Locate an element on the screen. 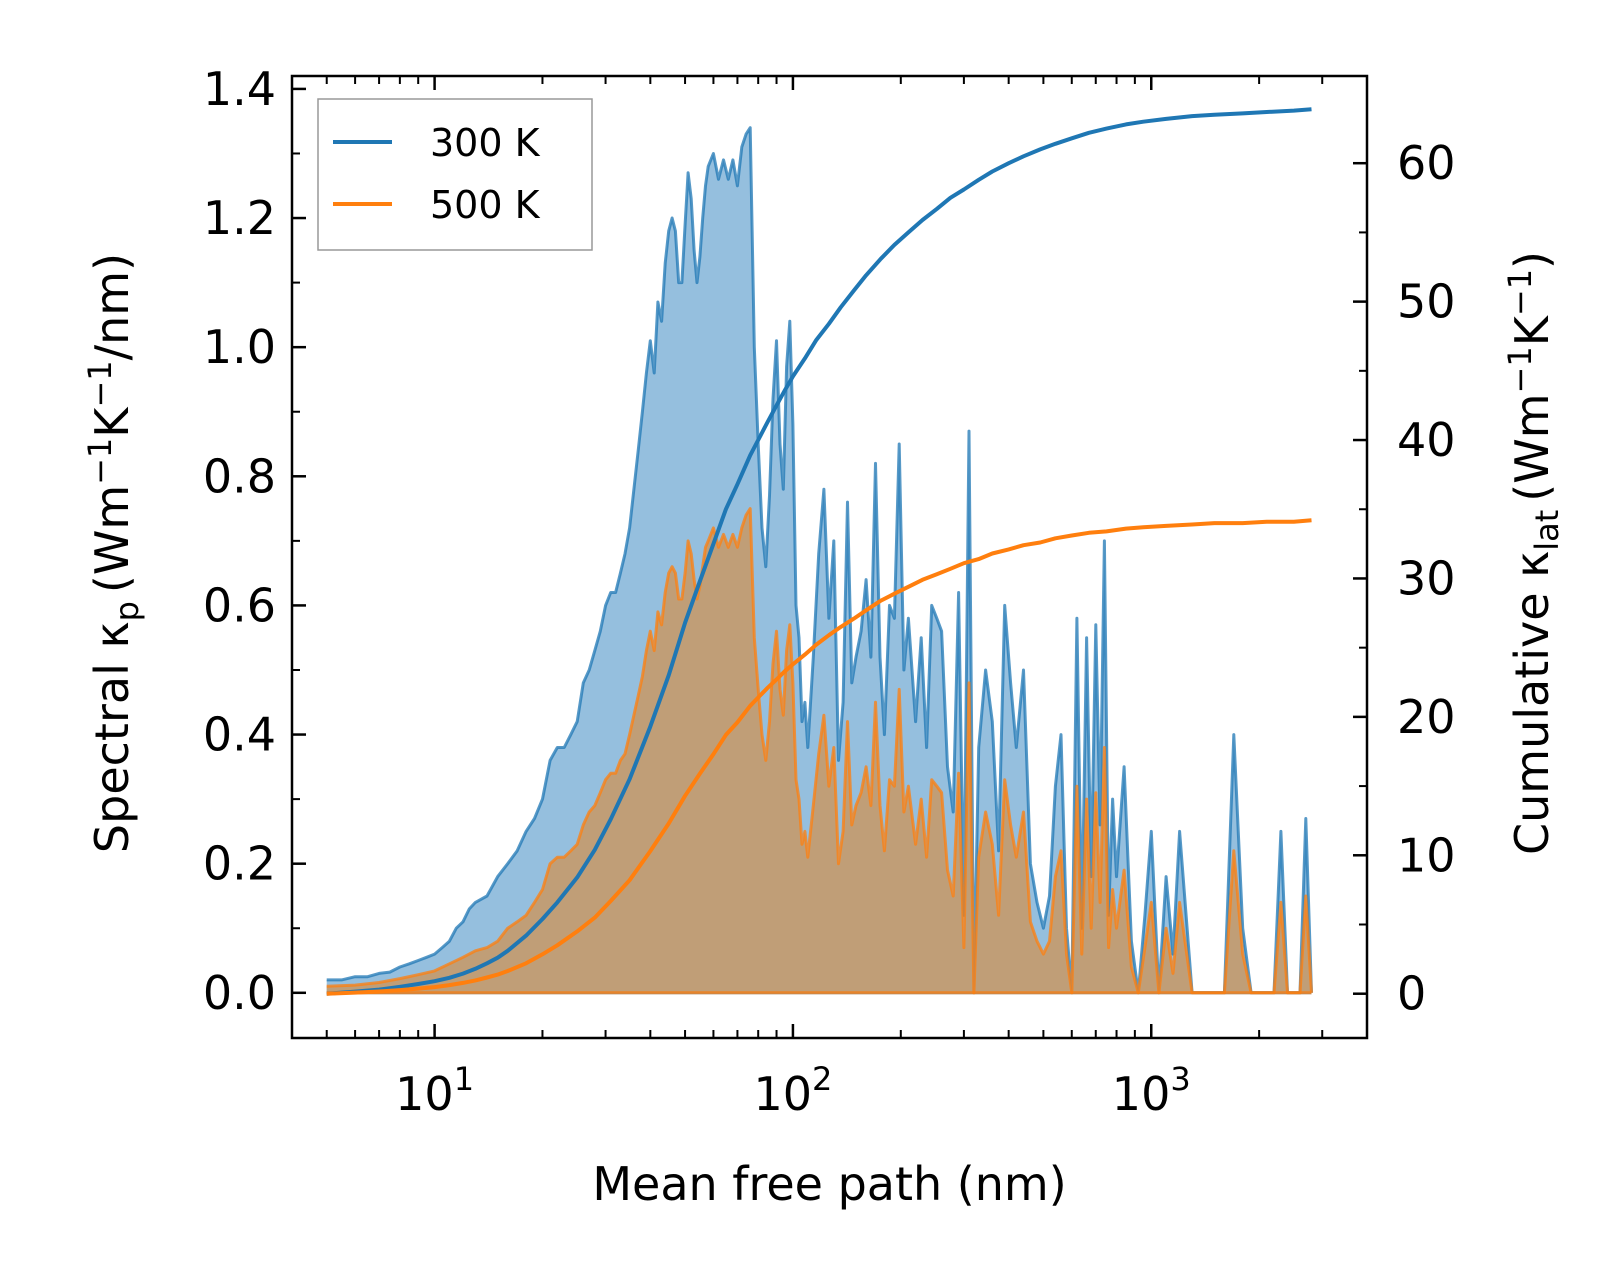 Image resolution: width=1623 pixels, height=1268 pixels. left-y-title-unit-3: /nm) is located at coordinates (112, 306).